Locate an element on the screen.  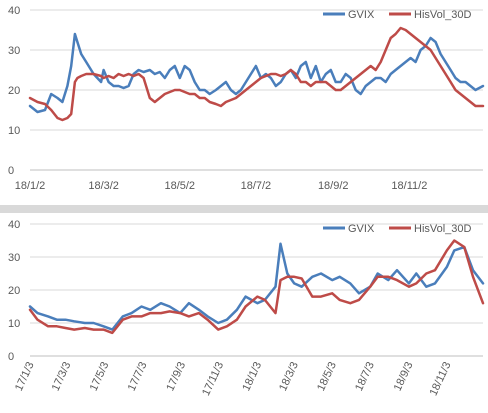
x-tick-label: 17/7/3 is located at coordinates (138, 376).